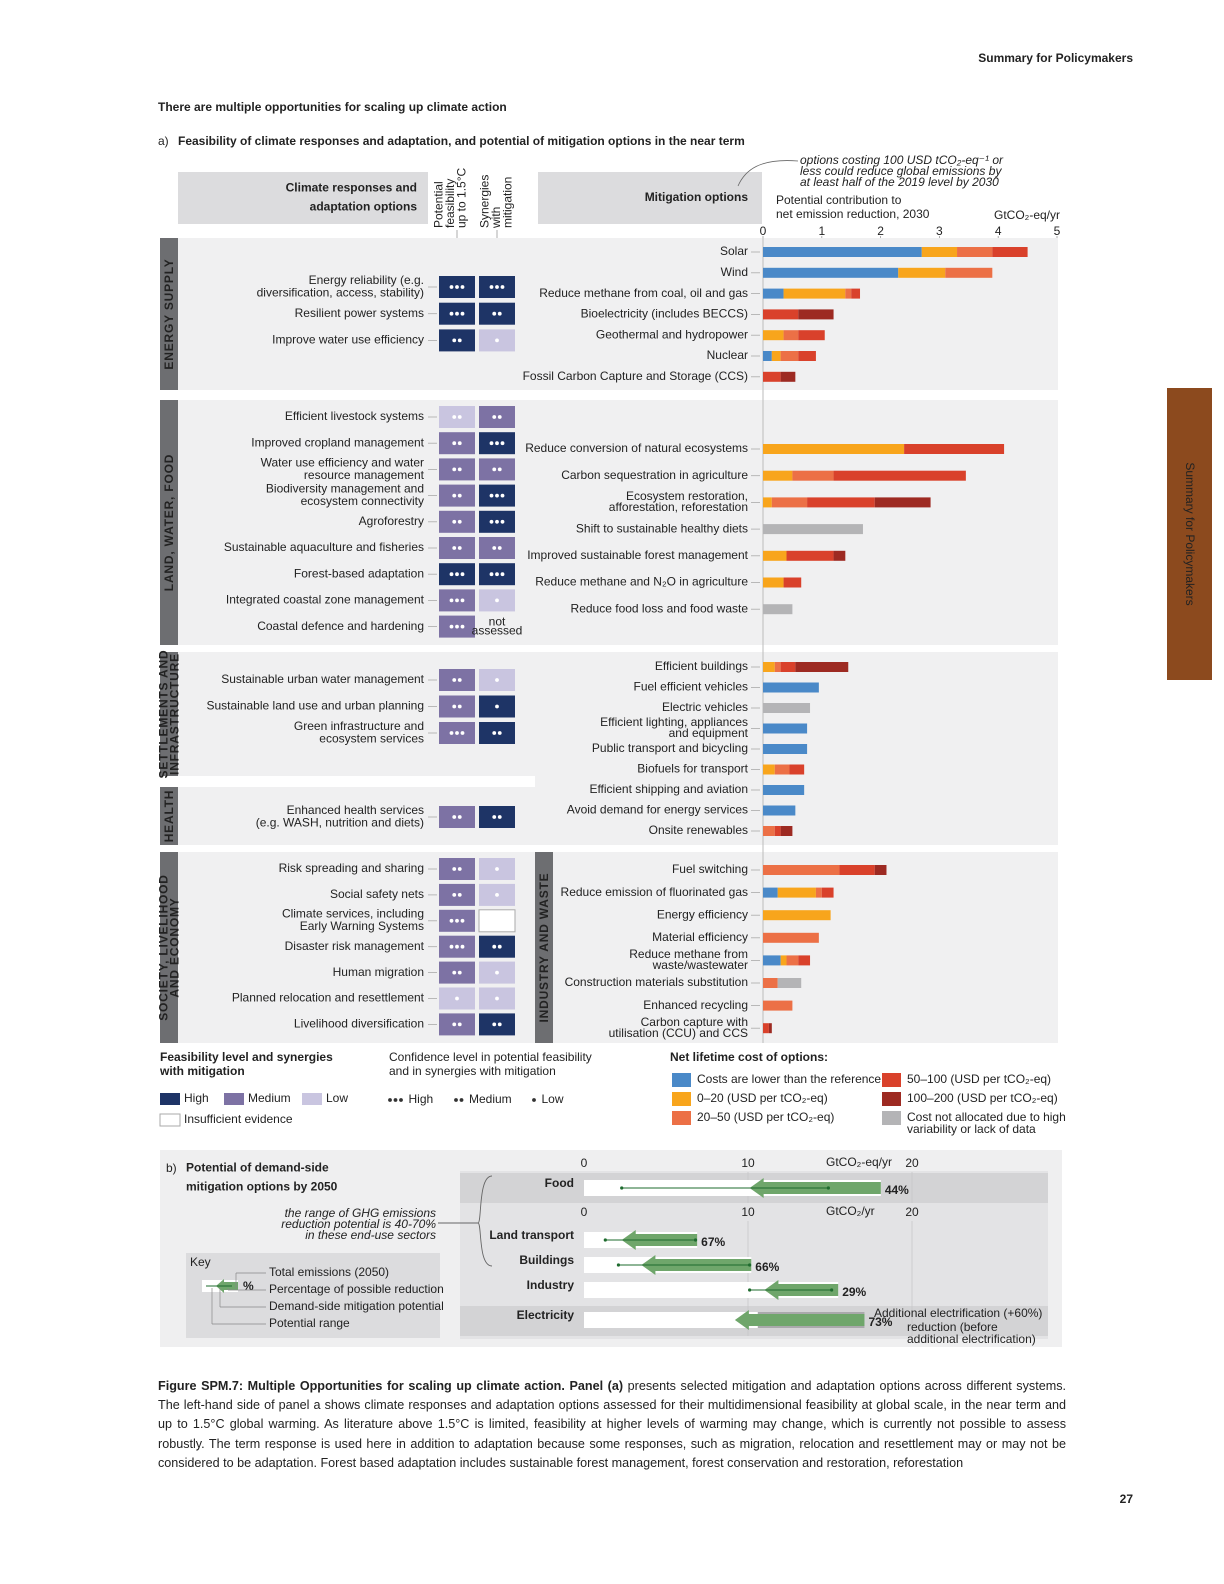  What do you see at coordinates (748, 1212) in the screenshot?
I see `x-tick-label: 10` at bounding box center [748, 1212].